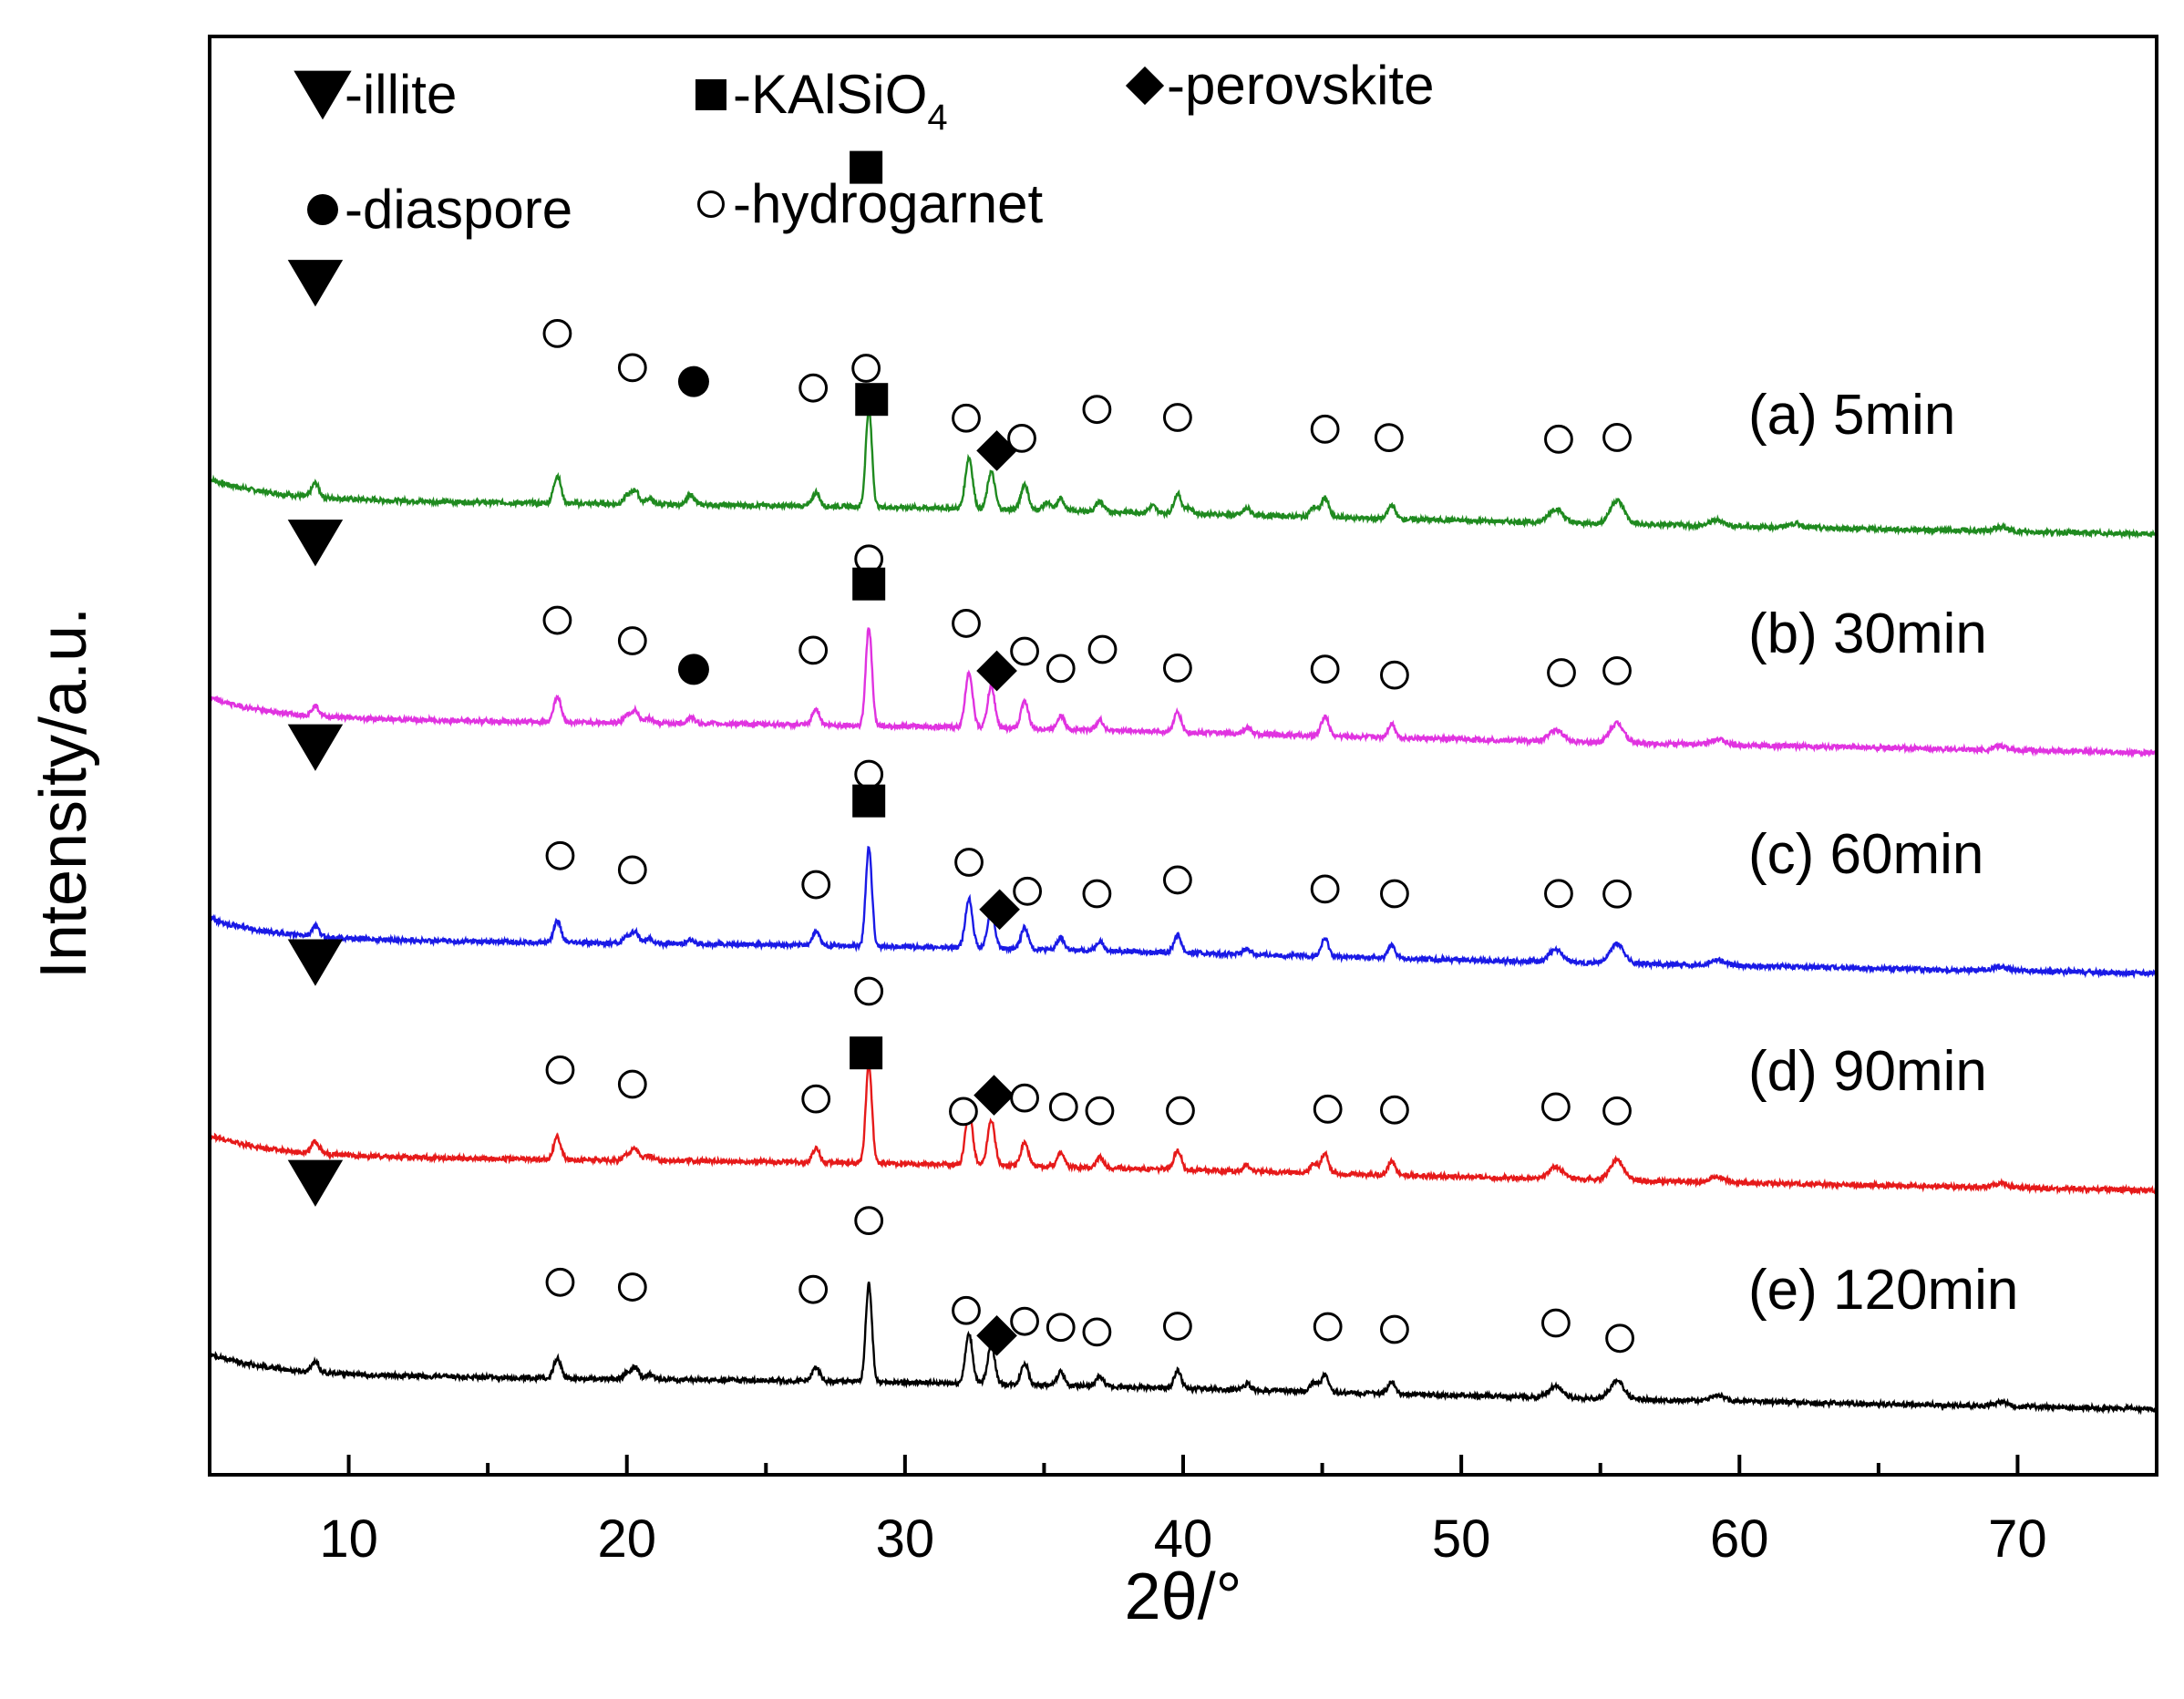 This screenshot has height=1699, width=2184. Describe the element at coordinates (1866, 854) in the screenshot. I see `series-label-3: (c) 60min` at that location.